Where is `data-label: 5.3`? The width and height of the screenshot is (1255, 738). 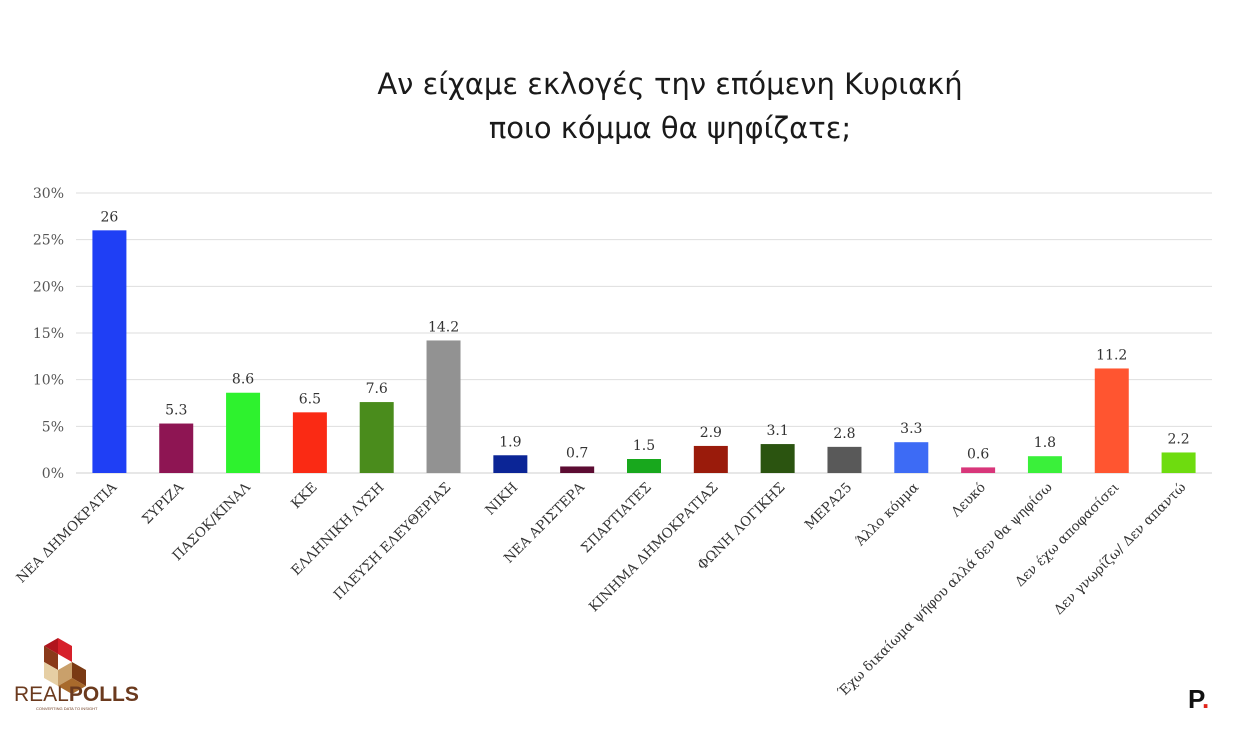
data-label: 5.3 is located at coordinates (176, 411).